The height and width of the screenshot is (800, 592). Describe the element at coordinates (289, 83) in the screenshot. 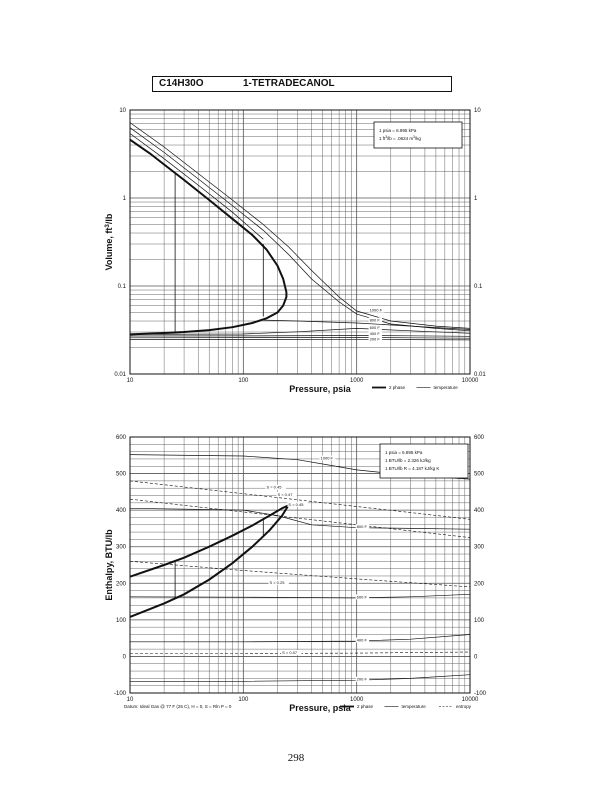

I see `compound-name: 1-TETRADECANOL` at that location.